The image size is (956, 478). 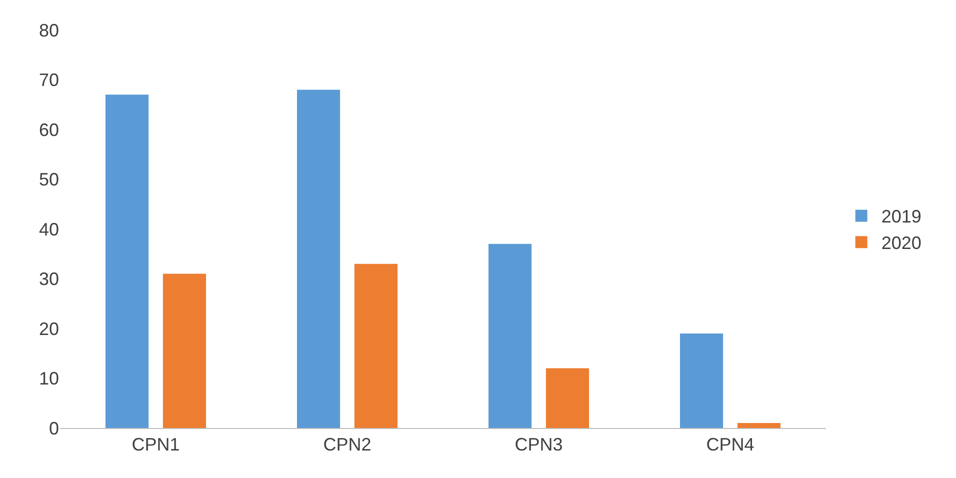 I want to click on legend-label: 2019, so click(x=901, y=216).